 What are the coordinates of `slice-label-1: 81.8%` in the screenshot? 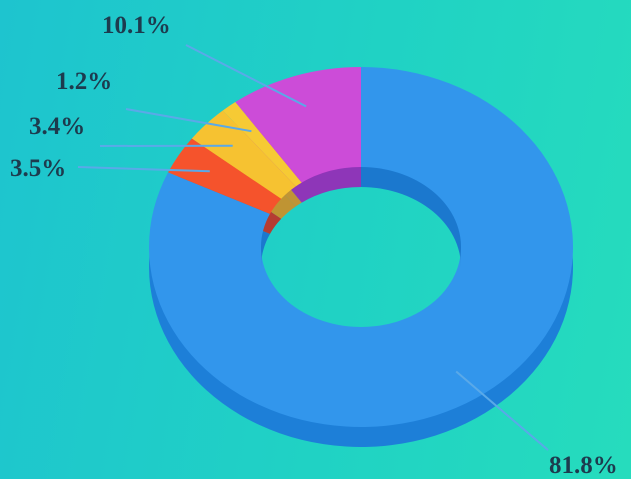 It's located at (583, 465).